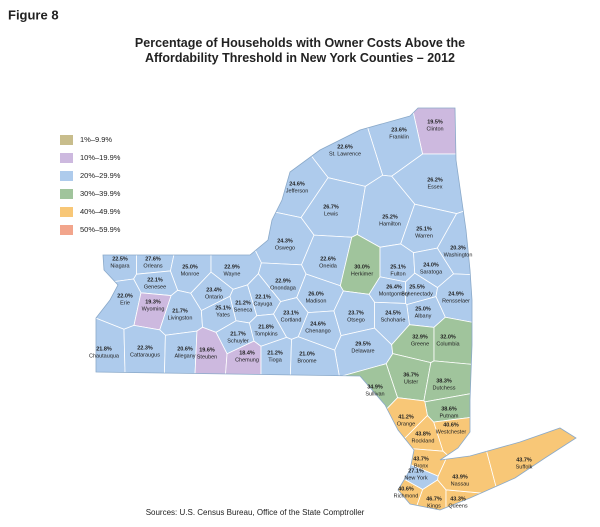  What do you see at coordinates (331, 214) in the screenshot?
I see `county-name: Lewis` at bounding box center [331, 214].